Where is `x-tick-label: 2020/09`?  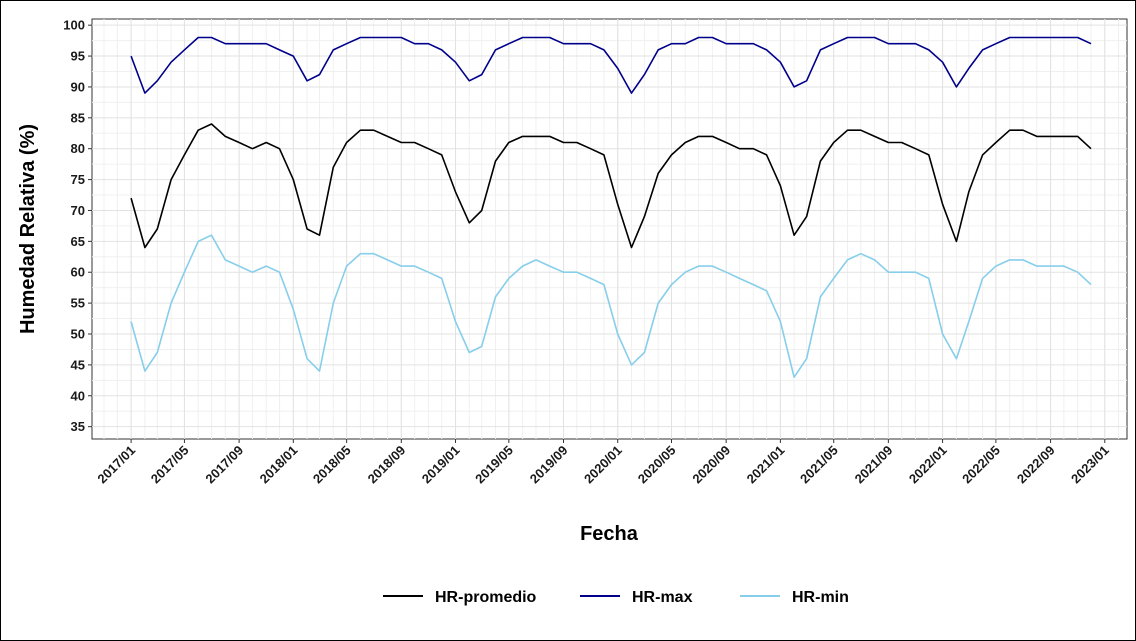 x-tick-label: 2020/09 is located at coordinates (711, 465).